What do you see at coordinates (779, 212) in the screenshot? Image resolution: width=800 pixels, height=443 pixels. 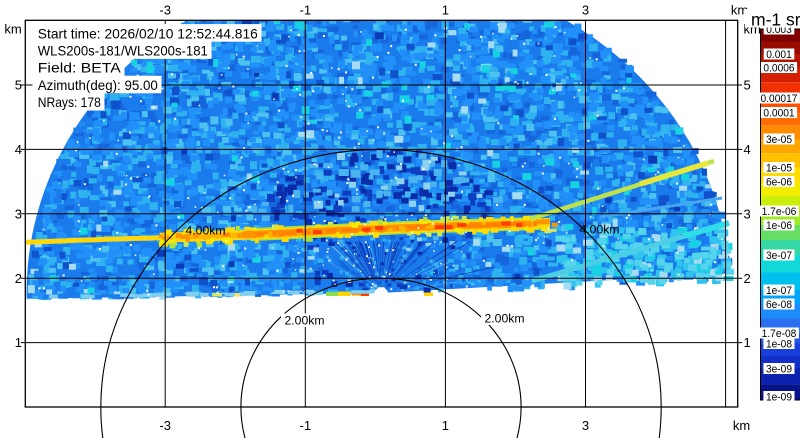 I see `svg-text: 1.7e-06` at bounding box center [779, 212].